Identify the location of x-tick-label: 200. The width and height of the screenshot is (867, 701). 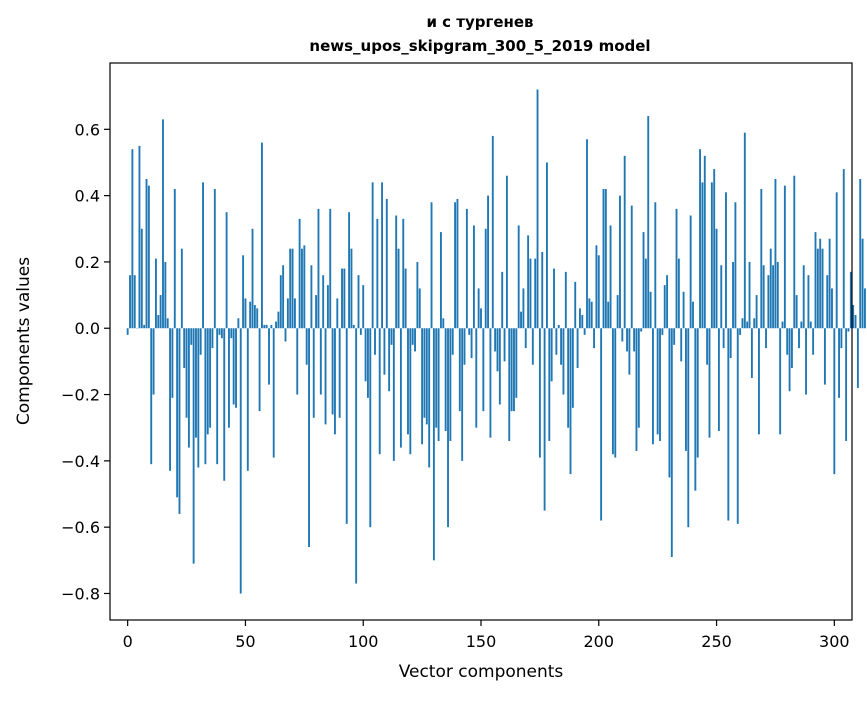
(599, 641).